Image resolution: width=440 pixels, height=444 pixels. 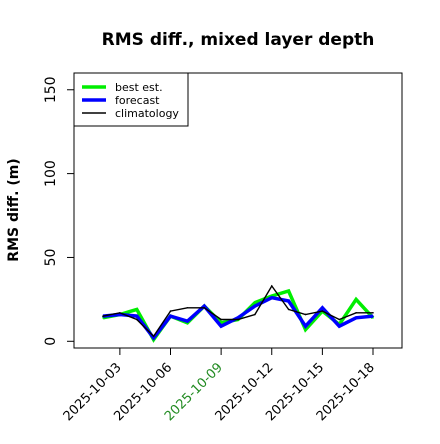 What do you see at coordinates (51, 341) in the screenshot?
I see `y-tick-label: 0` at bounding box center [51, 341].